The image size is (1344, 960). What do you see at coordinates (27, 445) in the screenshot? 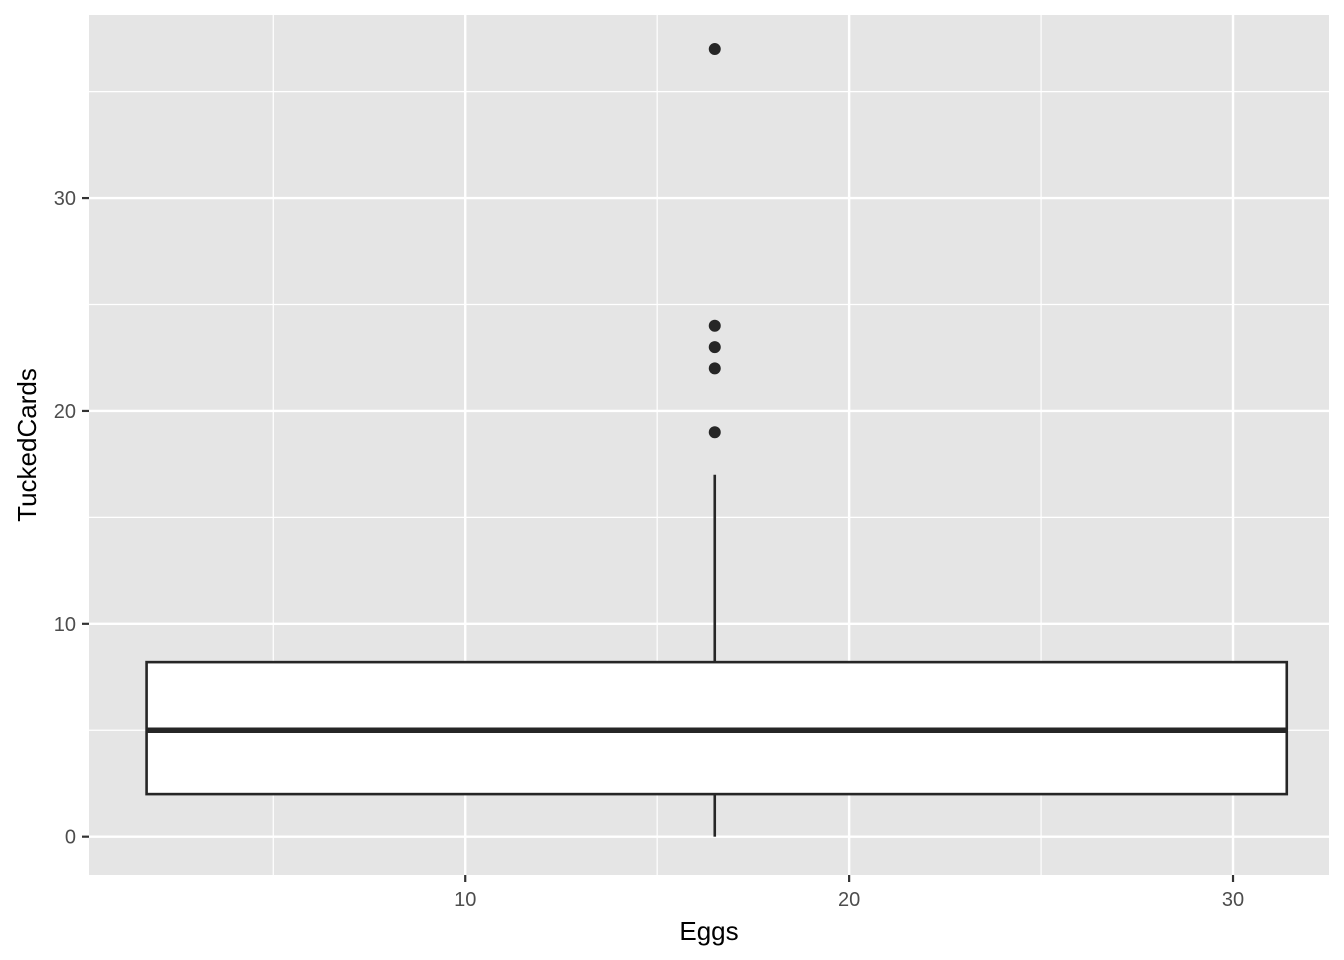
I see `y-axis-title: TuckedCards` at bounding box center [27, 445].